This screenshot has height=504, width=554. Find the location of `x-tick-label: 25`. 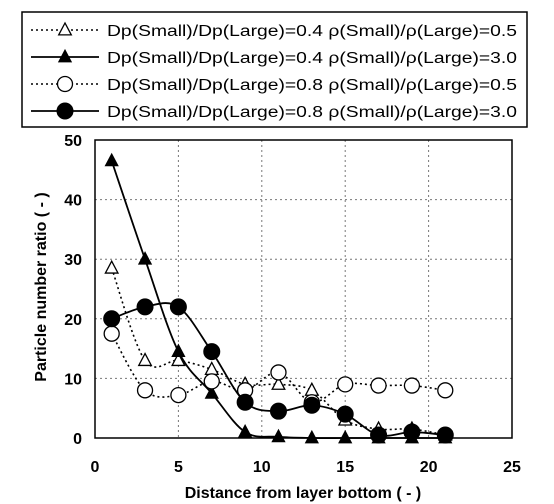

x-tick-label: 25 is located at coordinates (512, 467).